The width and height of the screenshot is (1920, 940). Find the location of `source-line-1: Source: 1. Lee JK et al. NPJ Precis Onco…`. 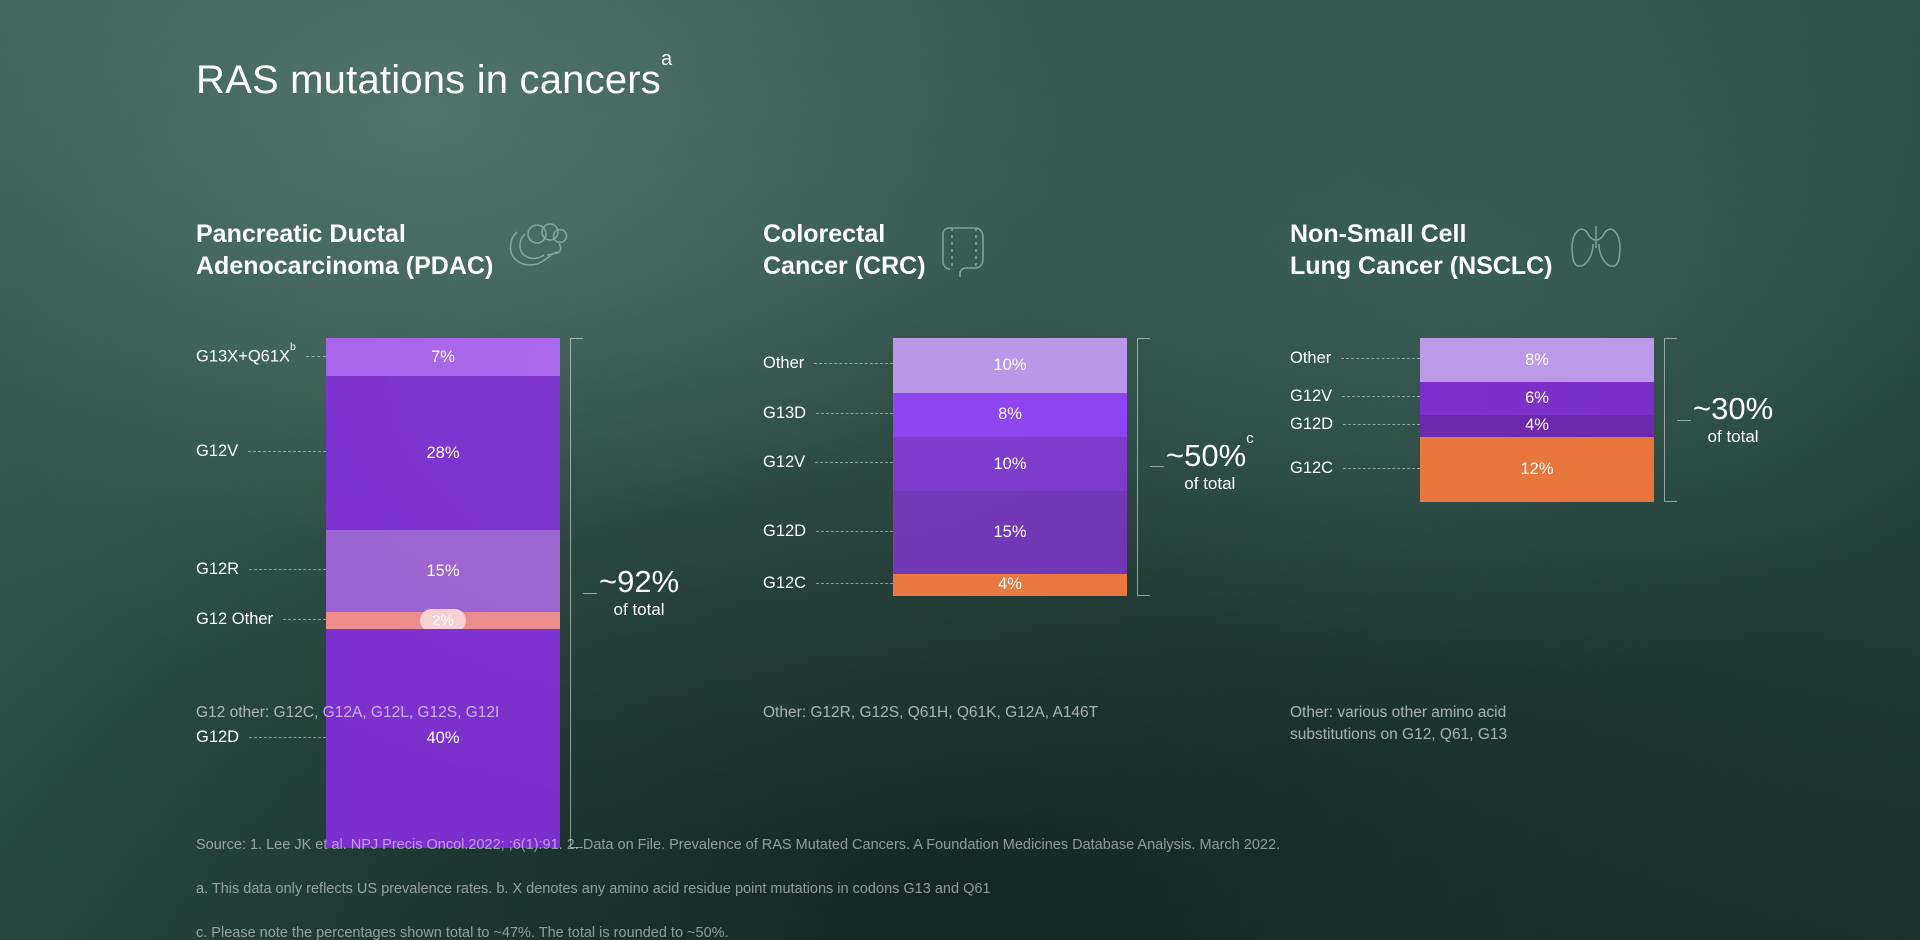

source-line-1: Source: 1. Lee JK et al. NPJ Precis Onco… is located at coordinates (738, 845).